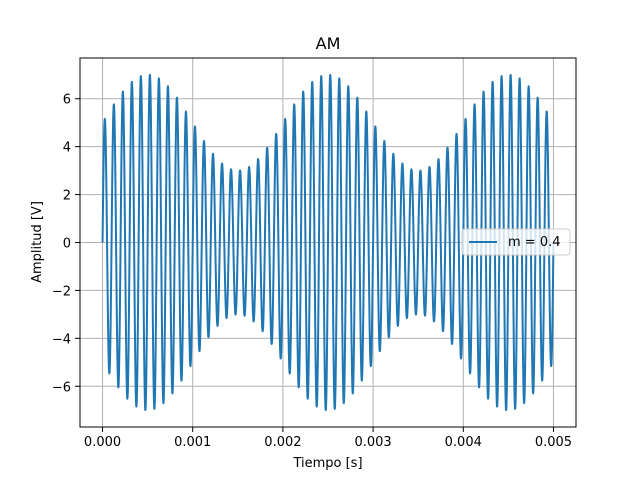  Describe the element at coordinates (282, 442) in the screenshot. I see `x-tick-label: 0.002` at that location.